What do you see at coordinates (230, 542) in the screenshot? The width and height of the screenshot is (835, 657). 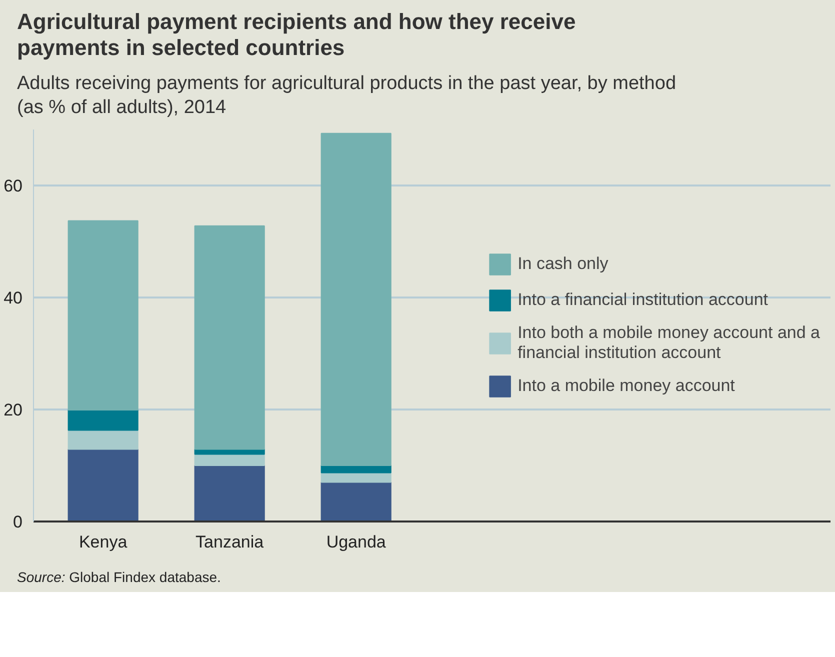 I see `x-tick-label: Tanzania` at bounding box center [230, 542].